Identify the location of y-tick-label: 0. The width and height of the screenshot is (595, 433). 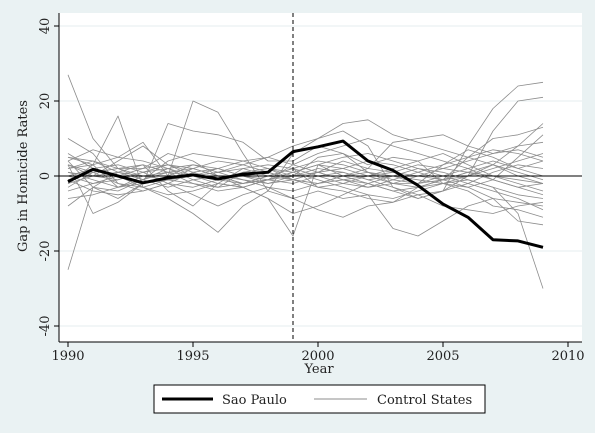
(45, 176).